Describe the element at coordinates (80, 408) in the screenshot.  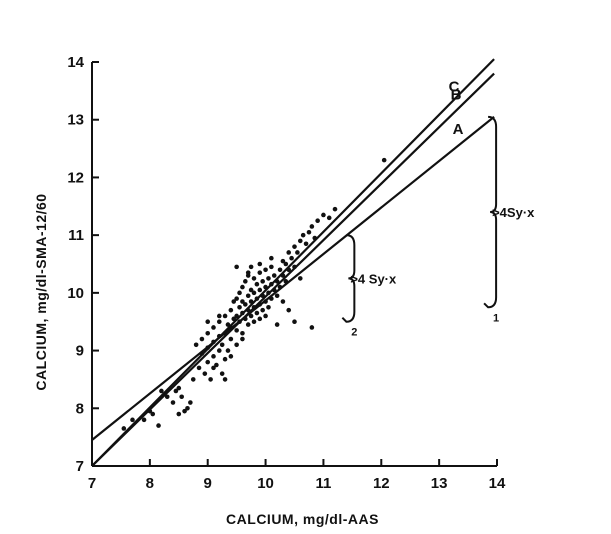
I see `y-tick-label: 8` at that location.